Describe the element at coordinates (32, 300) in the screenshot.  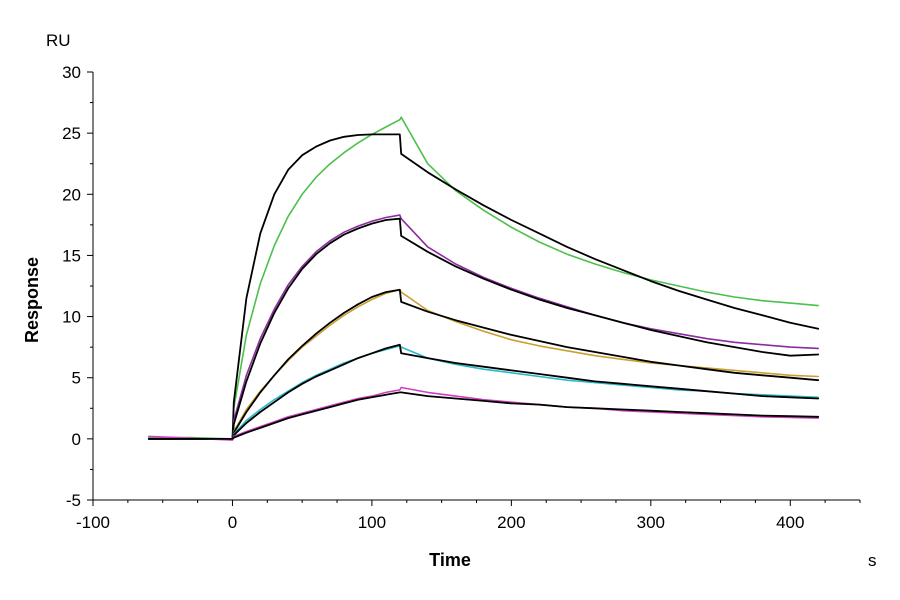
I see `y-axis-title: Response` at that location.